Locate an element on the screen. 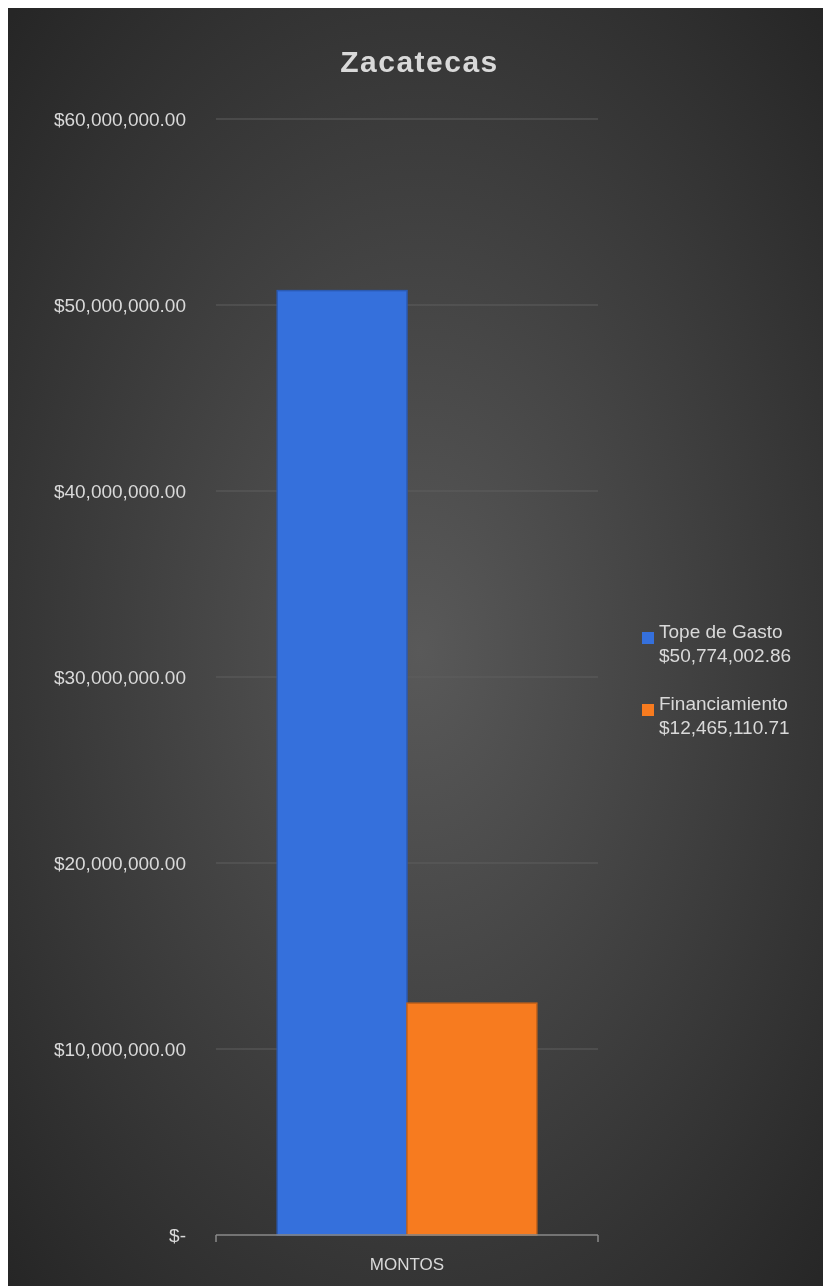  y-tick-label: $60,000,000.00 is located at coordinates (119, 119).